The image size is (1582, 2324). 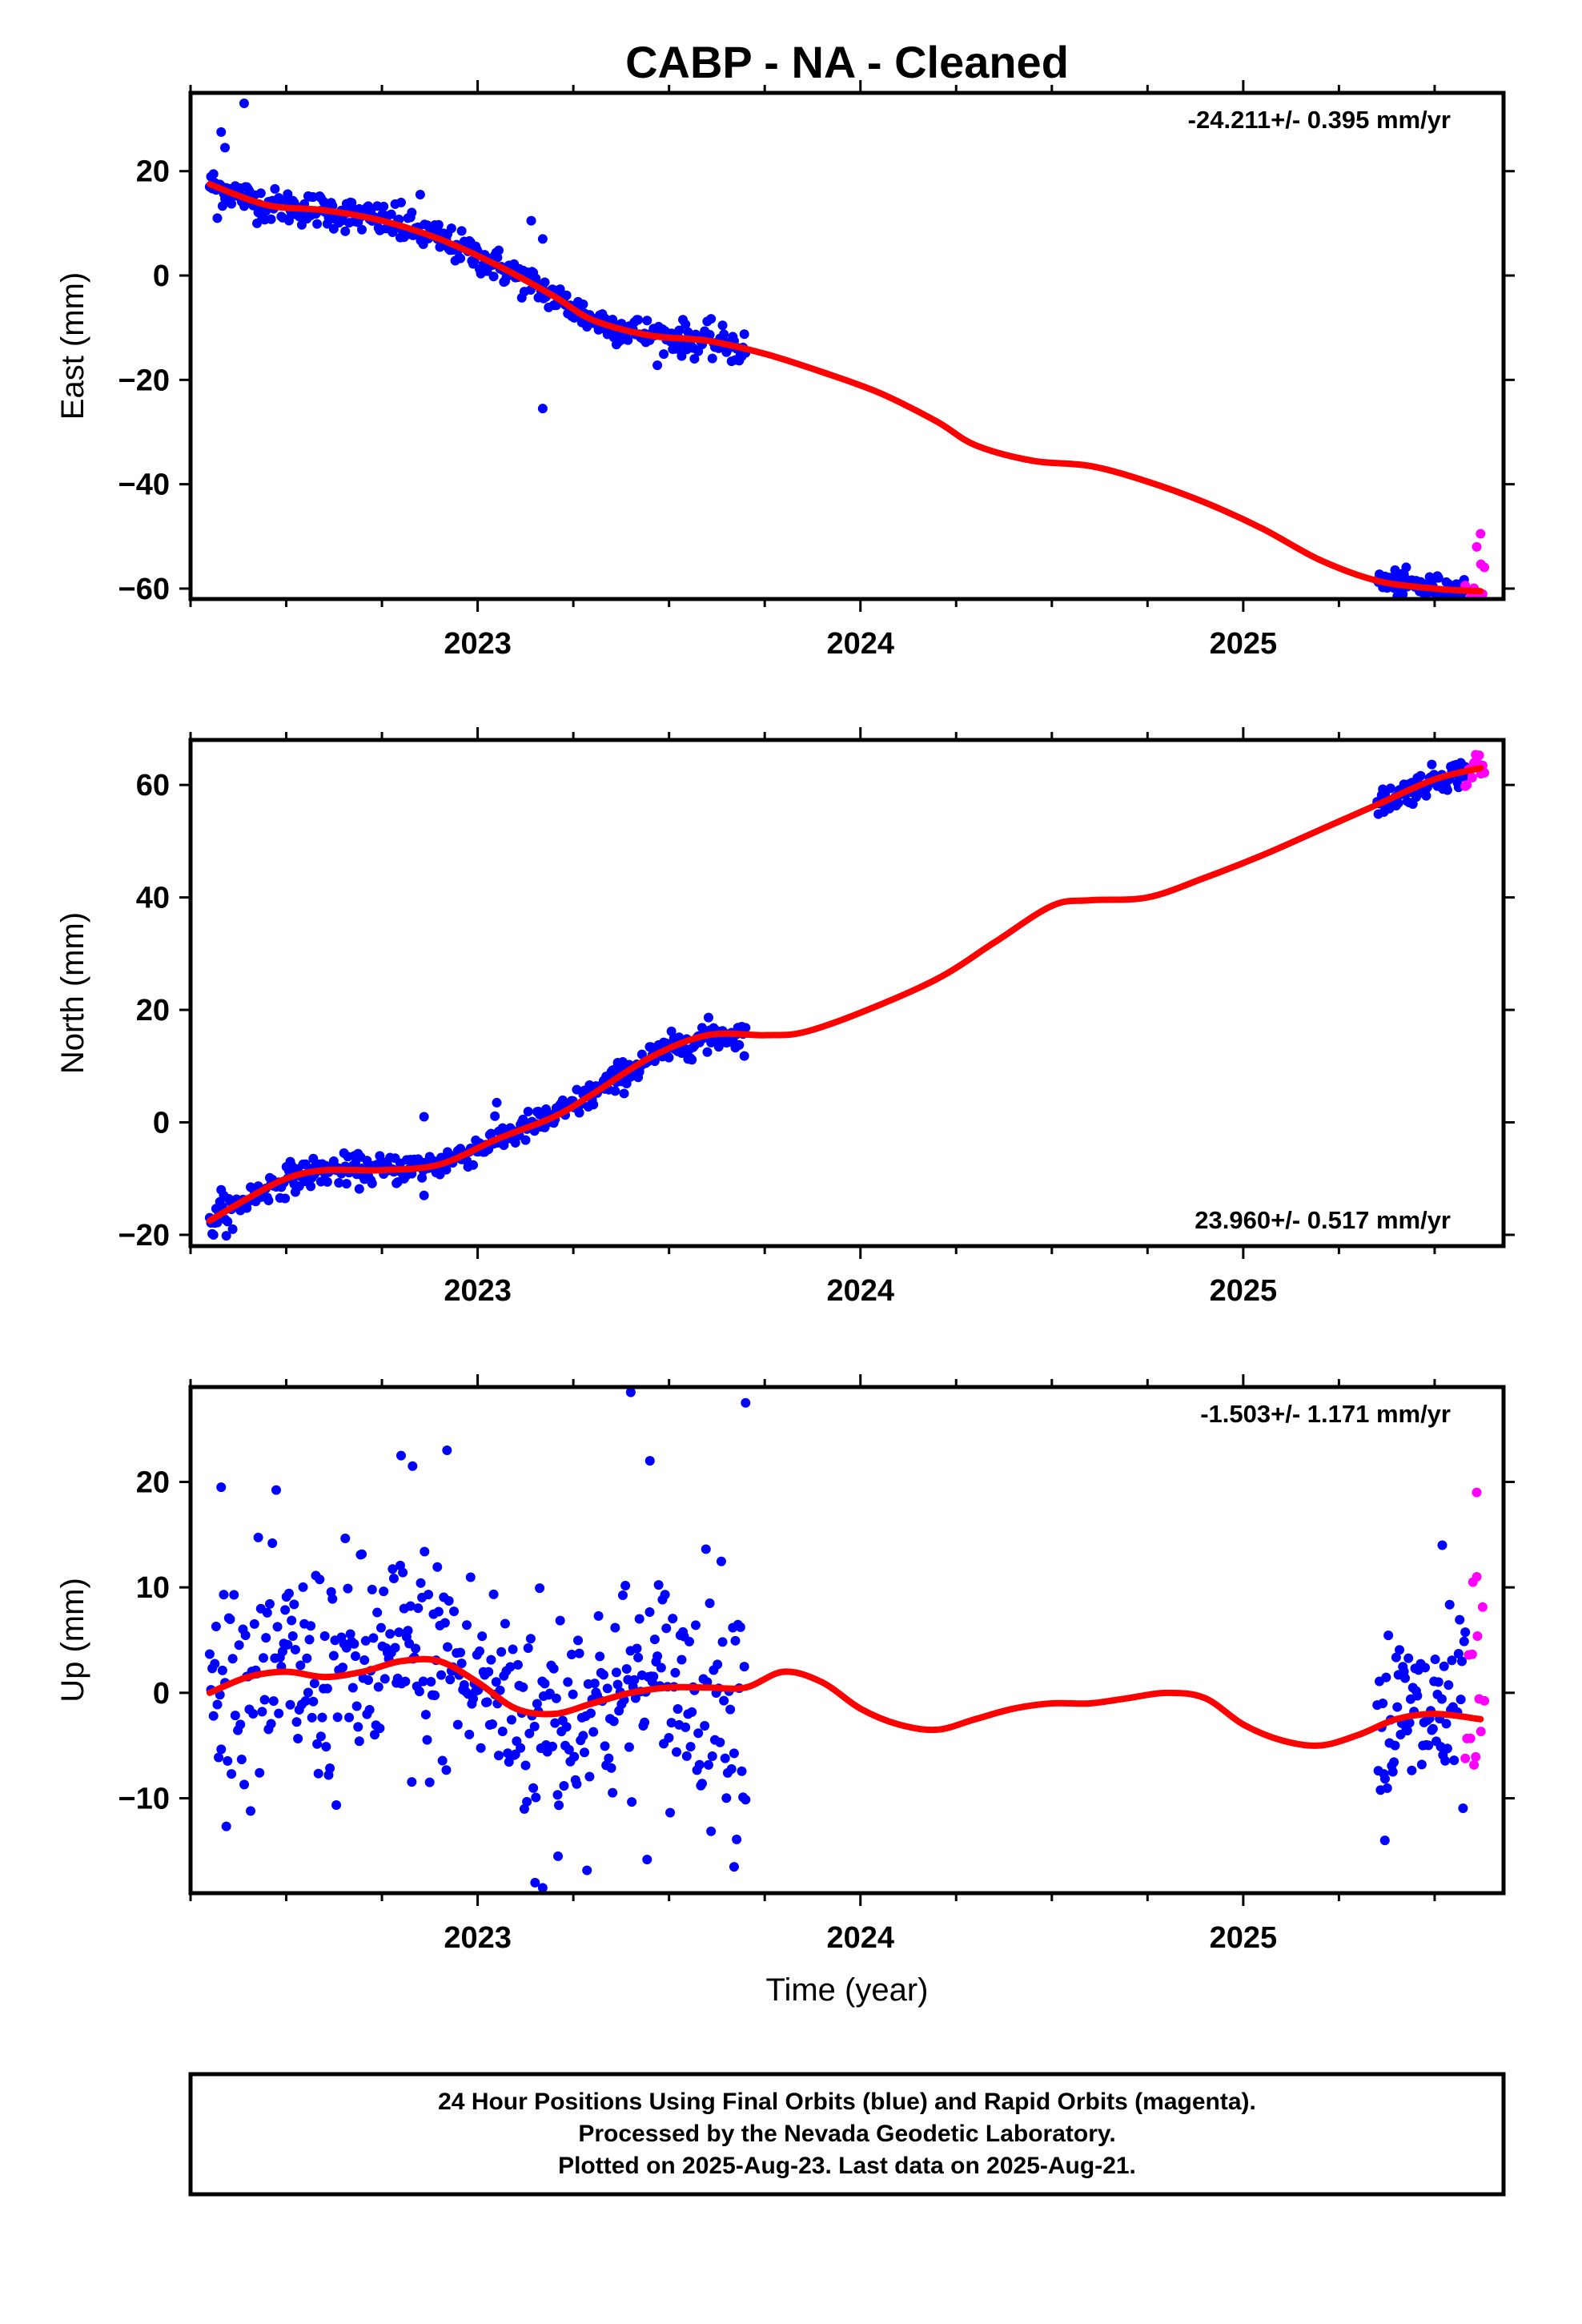 I want to click on north-ytick-label: −20, so click(x=144, y=1235).